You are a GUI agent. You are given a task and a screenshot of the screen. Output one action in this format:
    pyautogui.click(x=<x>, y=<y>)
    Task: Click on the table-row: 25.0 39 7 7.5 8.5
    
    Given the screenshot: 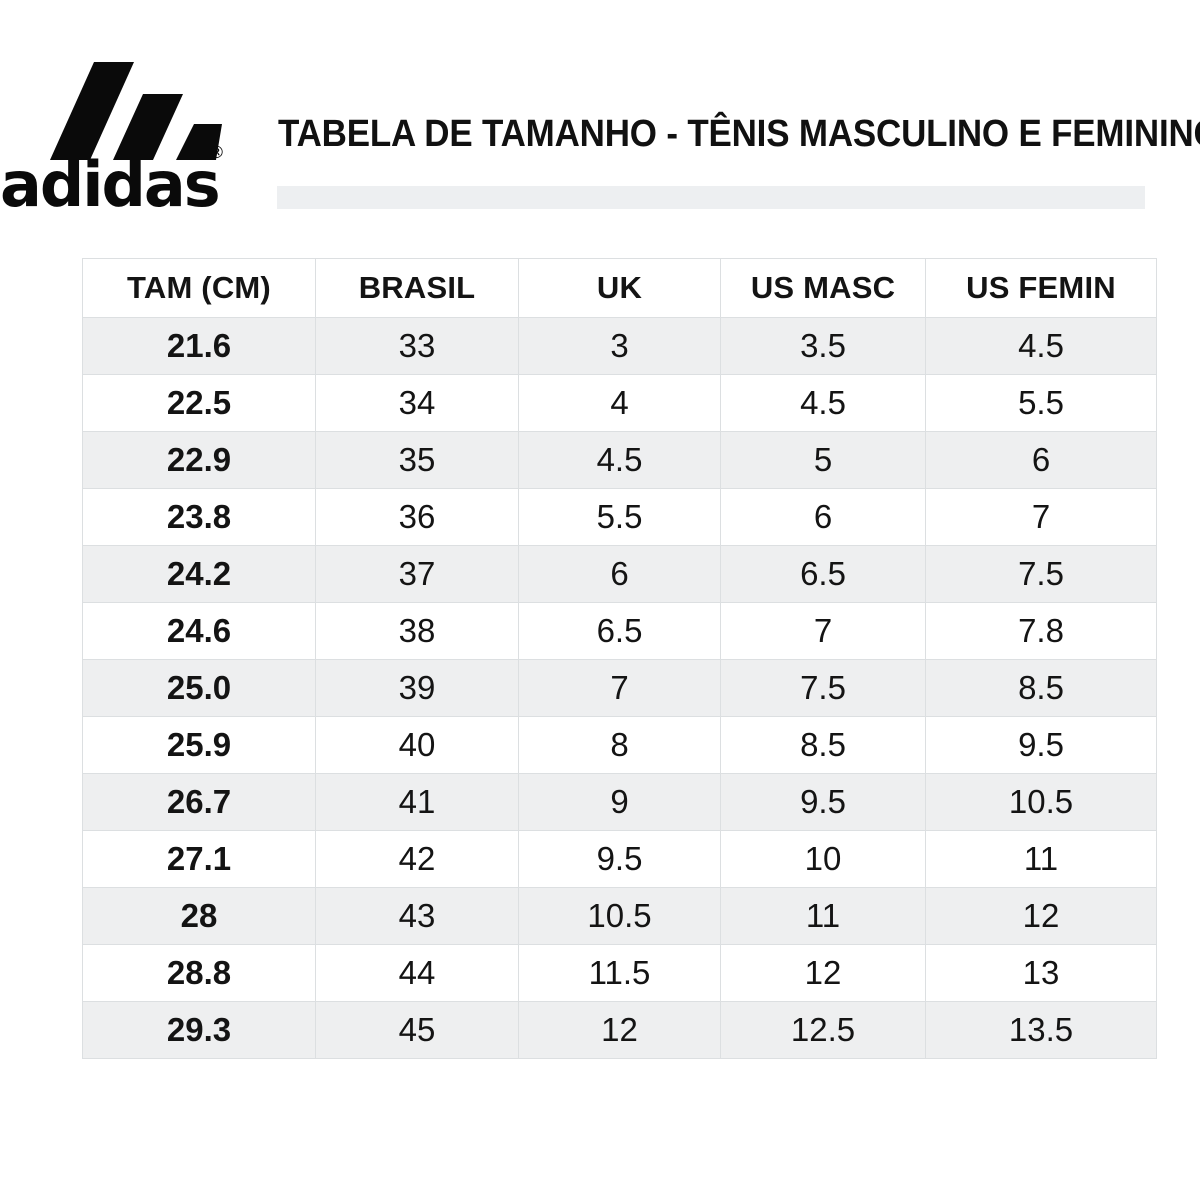 What is the action you would take?
    pyautogui.click(x=619, y=688)
    